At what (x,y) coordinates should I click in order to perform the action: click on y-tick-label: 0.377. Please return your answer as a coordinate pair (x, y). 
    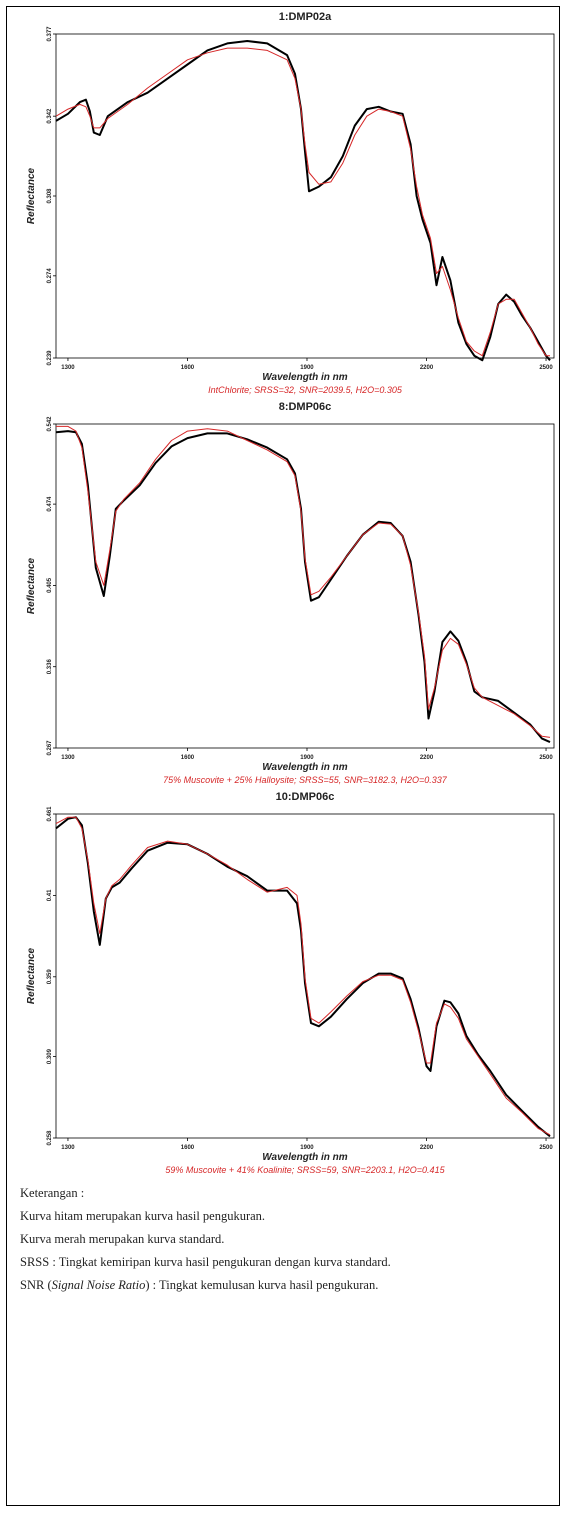
    Looking at the image, I should click on (50, 34).